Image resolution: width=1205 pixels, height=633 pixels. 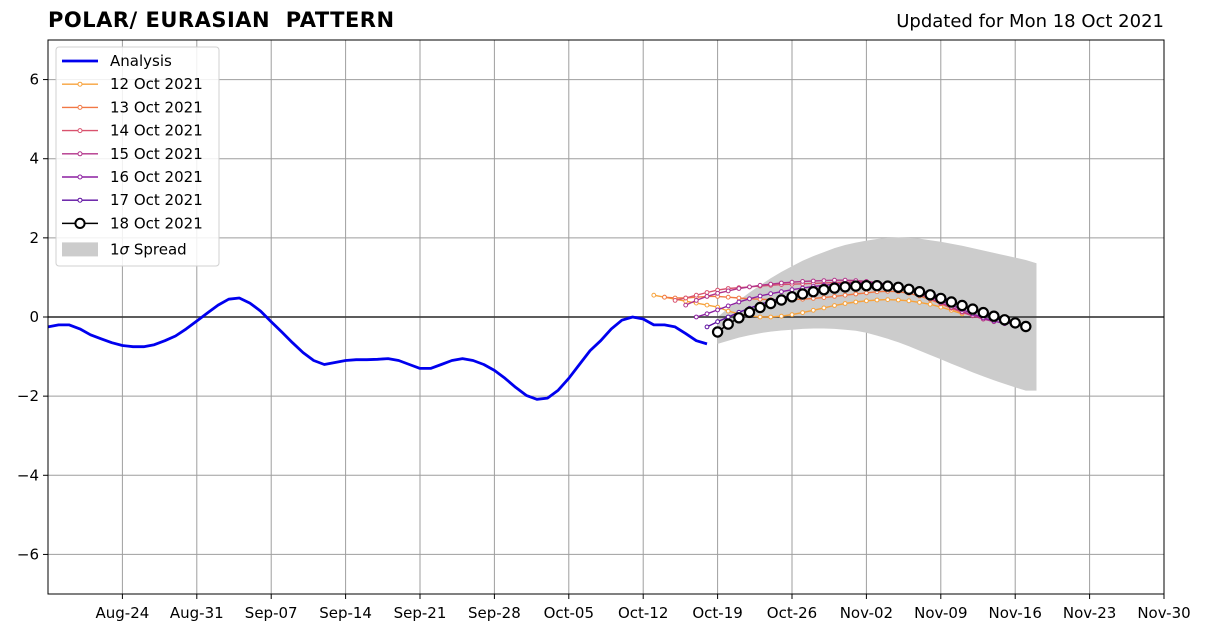 I want to click on legend-forecast-label: 15 Oct 2021, so click(x=156, y=154).